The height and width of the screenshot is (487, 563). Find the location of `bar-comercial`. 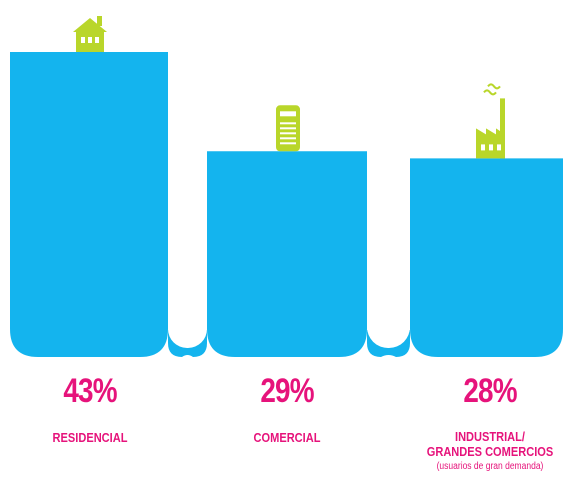

bar-comercial is located at coordinates (287, 254).